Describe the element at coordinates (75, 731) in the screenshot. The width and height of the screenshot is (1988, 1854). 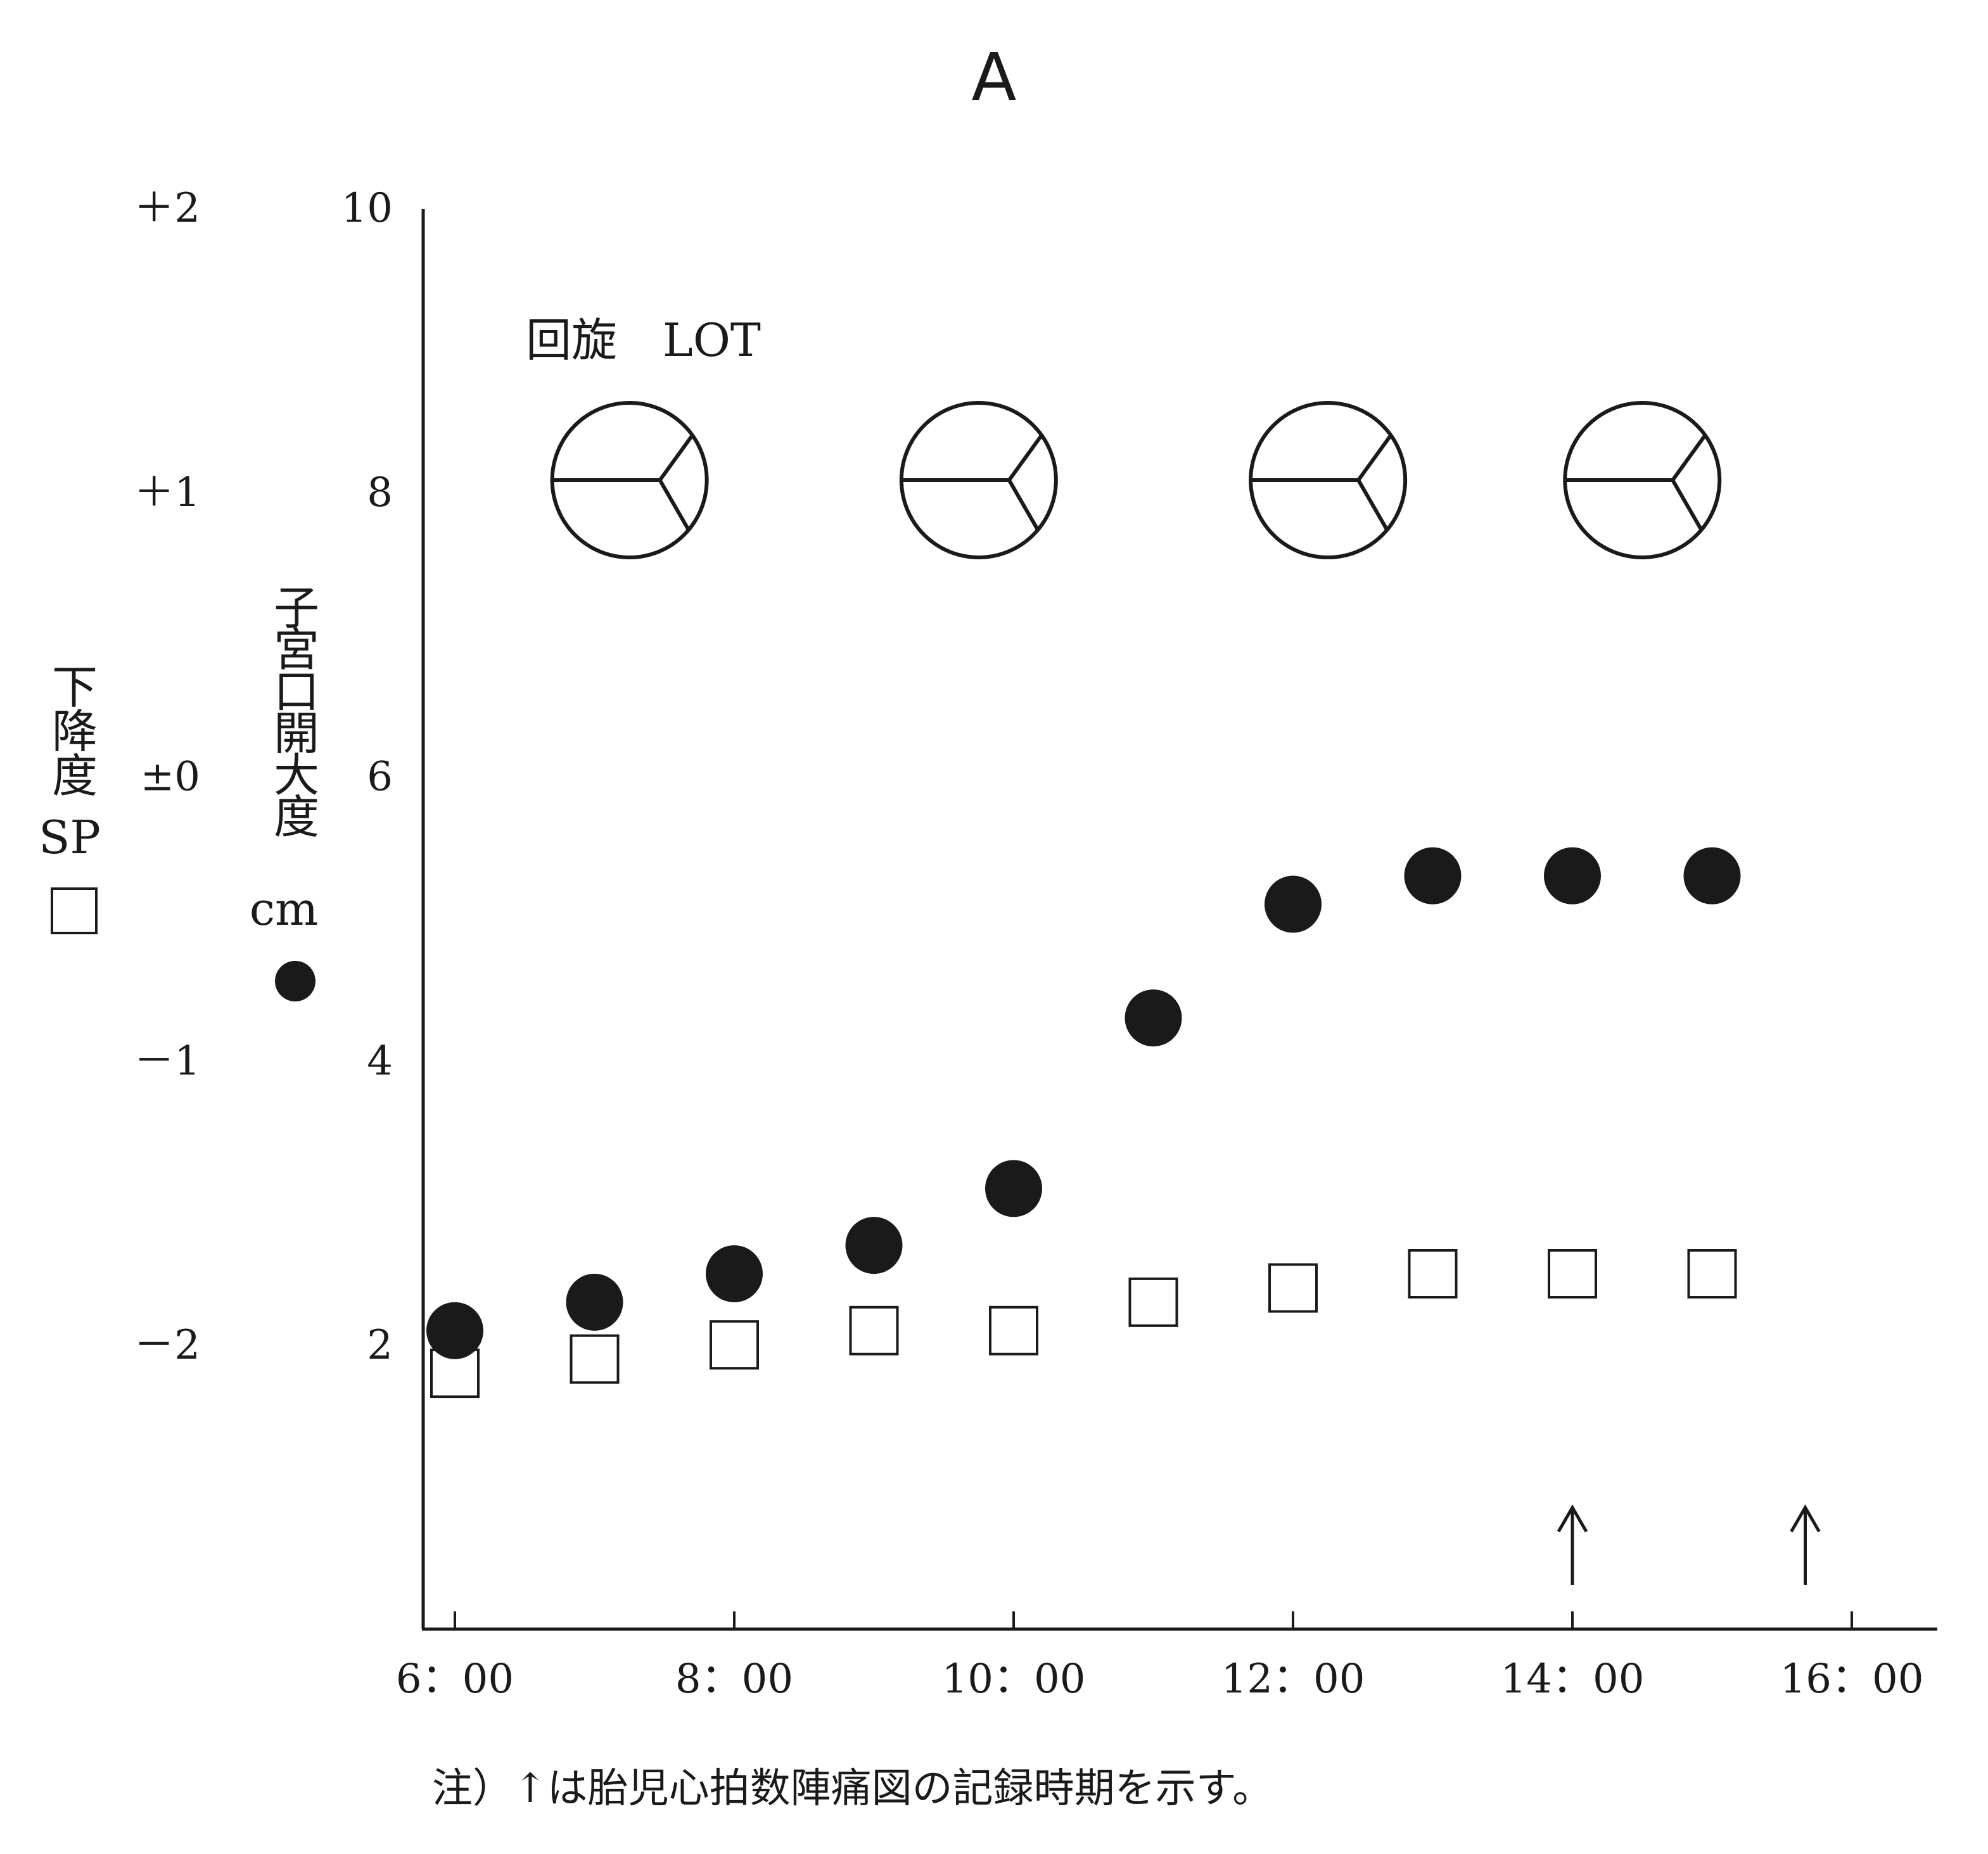
I see `station-label-char: 降` at that location.